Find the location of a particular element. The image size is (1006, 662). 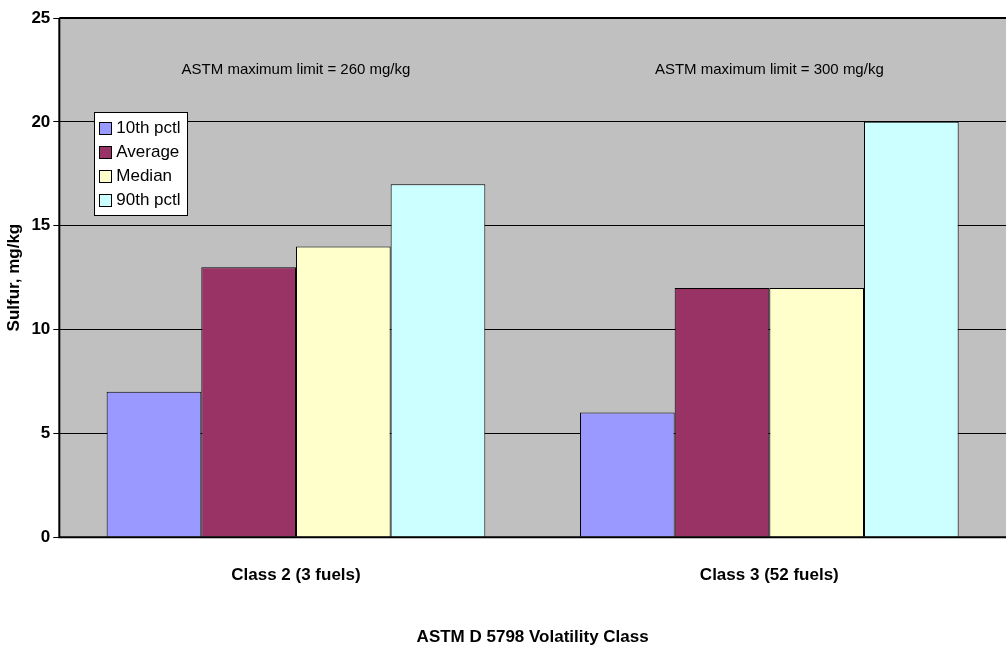

legend-label: Median is located at coordinates (144, 176).